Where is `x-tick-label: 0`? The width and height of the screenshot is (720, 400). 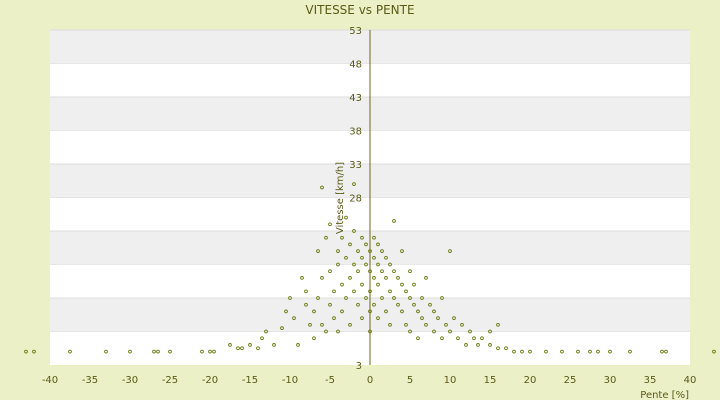
x-tick-label: 0 is located at coordinates (370, 380).